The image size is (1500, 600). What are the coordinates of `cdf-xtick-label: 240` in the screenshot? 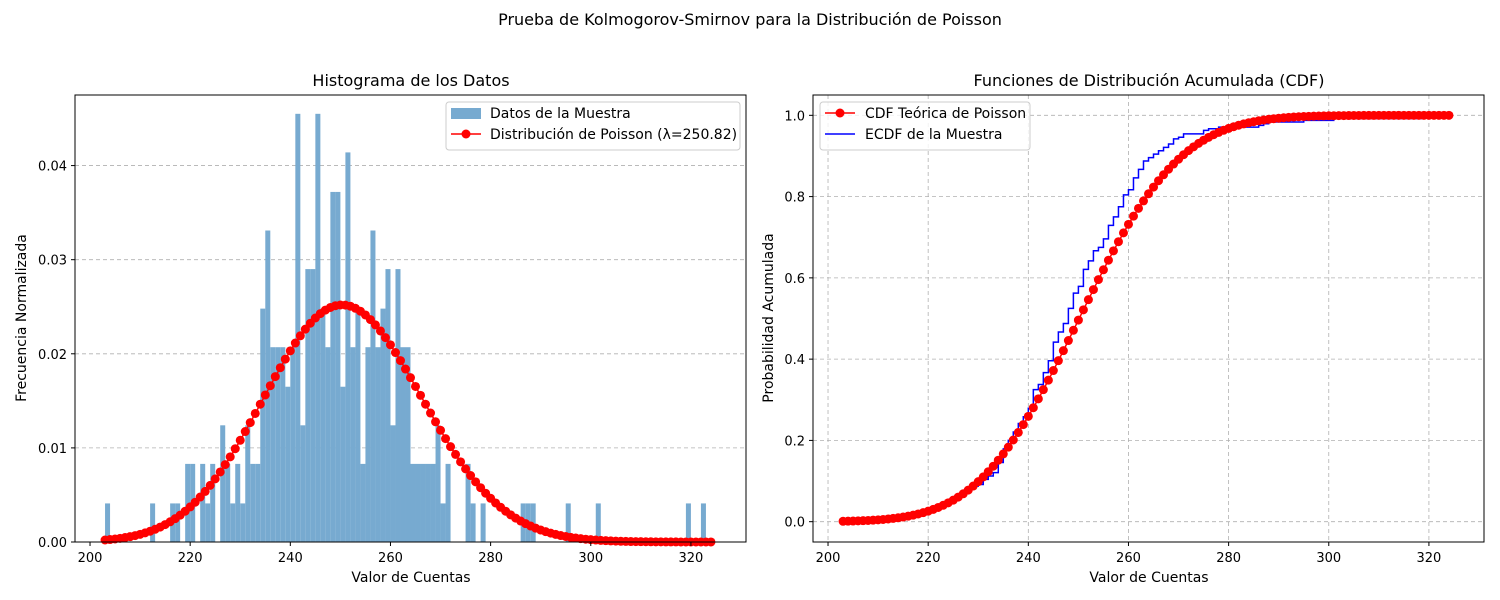 It's located at (1028, 558).